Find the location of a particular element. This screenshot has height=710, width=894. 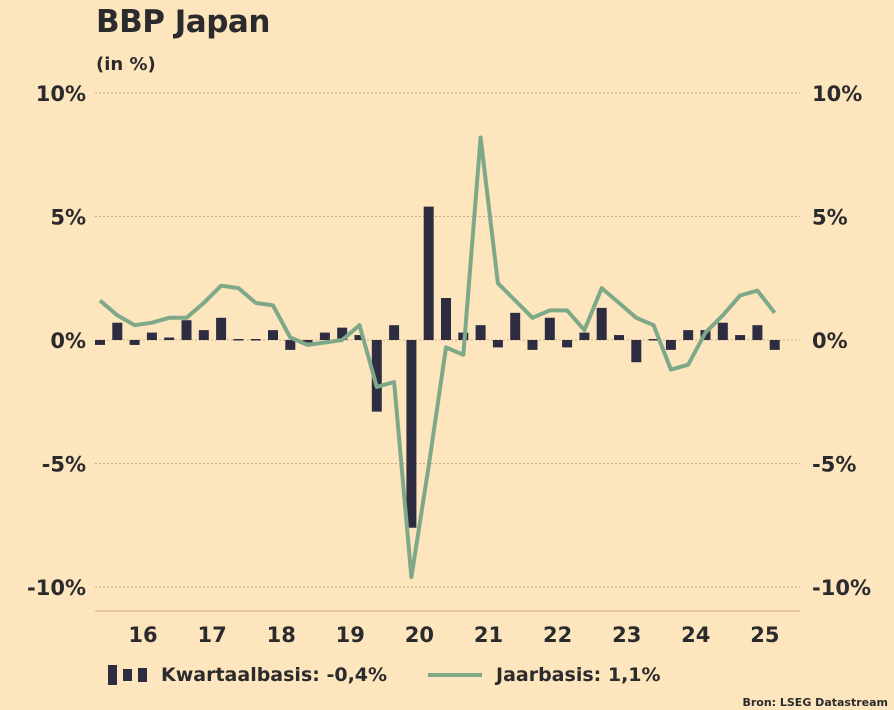

x-tick-label: 17 is located at coordinates (211, 635).